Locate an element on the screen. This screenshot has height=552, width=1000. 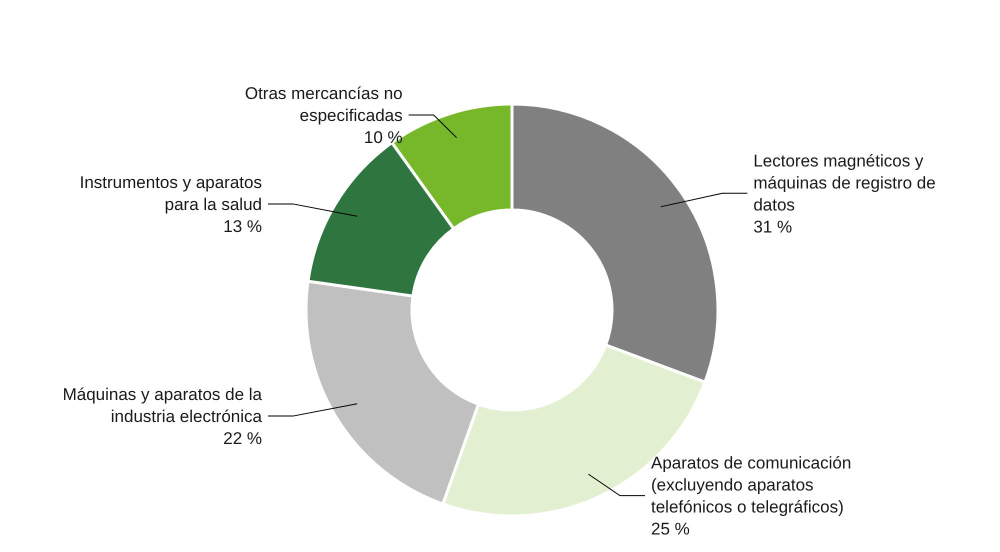
slice-label: Aparatos de comunicación (excluyendo aparatos telefónicos o telegráficos) is located at coordinates (751, 485).